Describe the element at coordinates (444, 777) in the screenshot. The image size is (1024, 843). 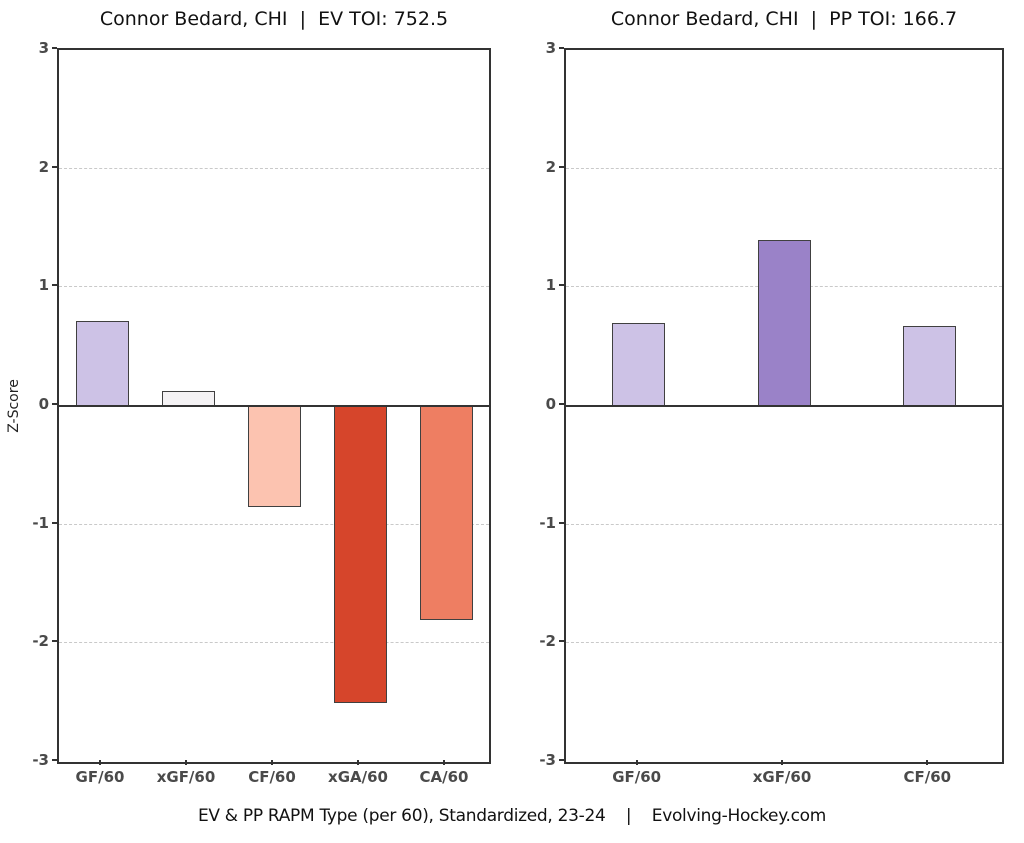
I see `x-tick-label-CA60: CA/60` at that location.